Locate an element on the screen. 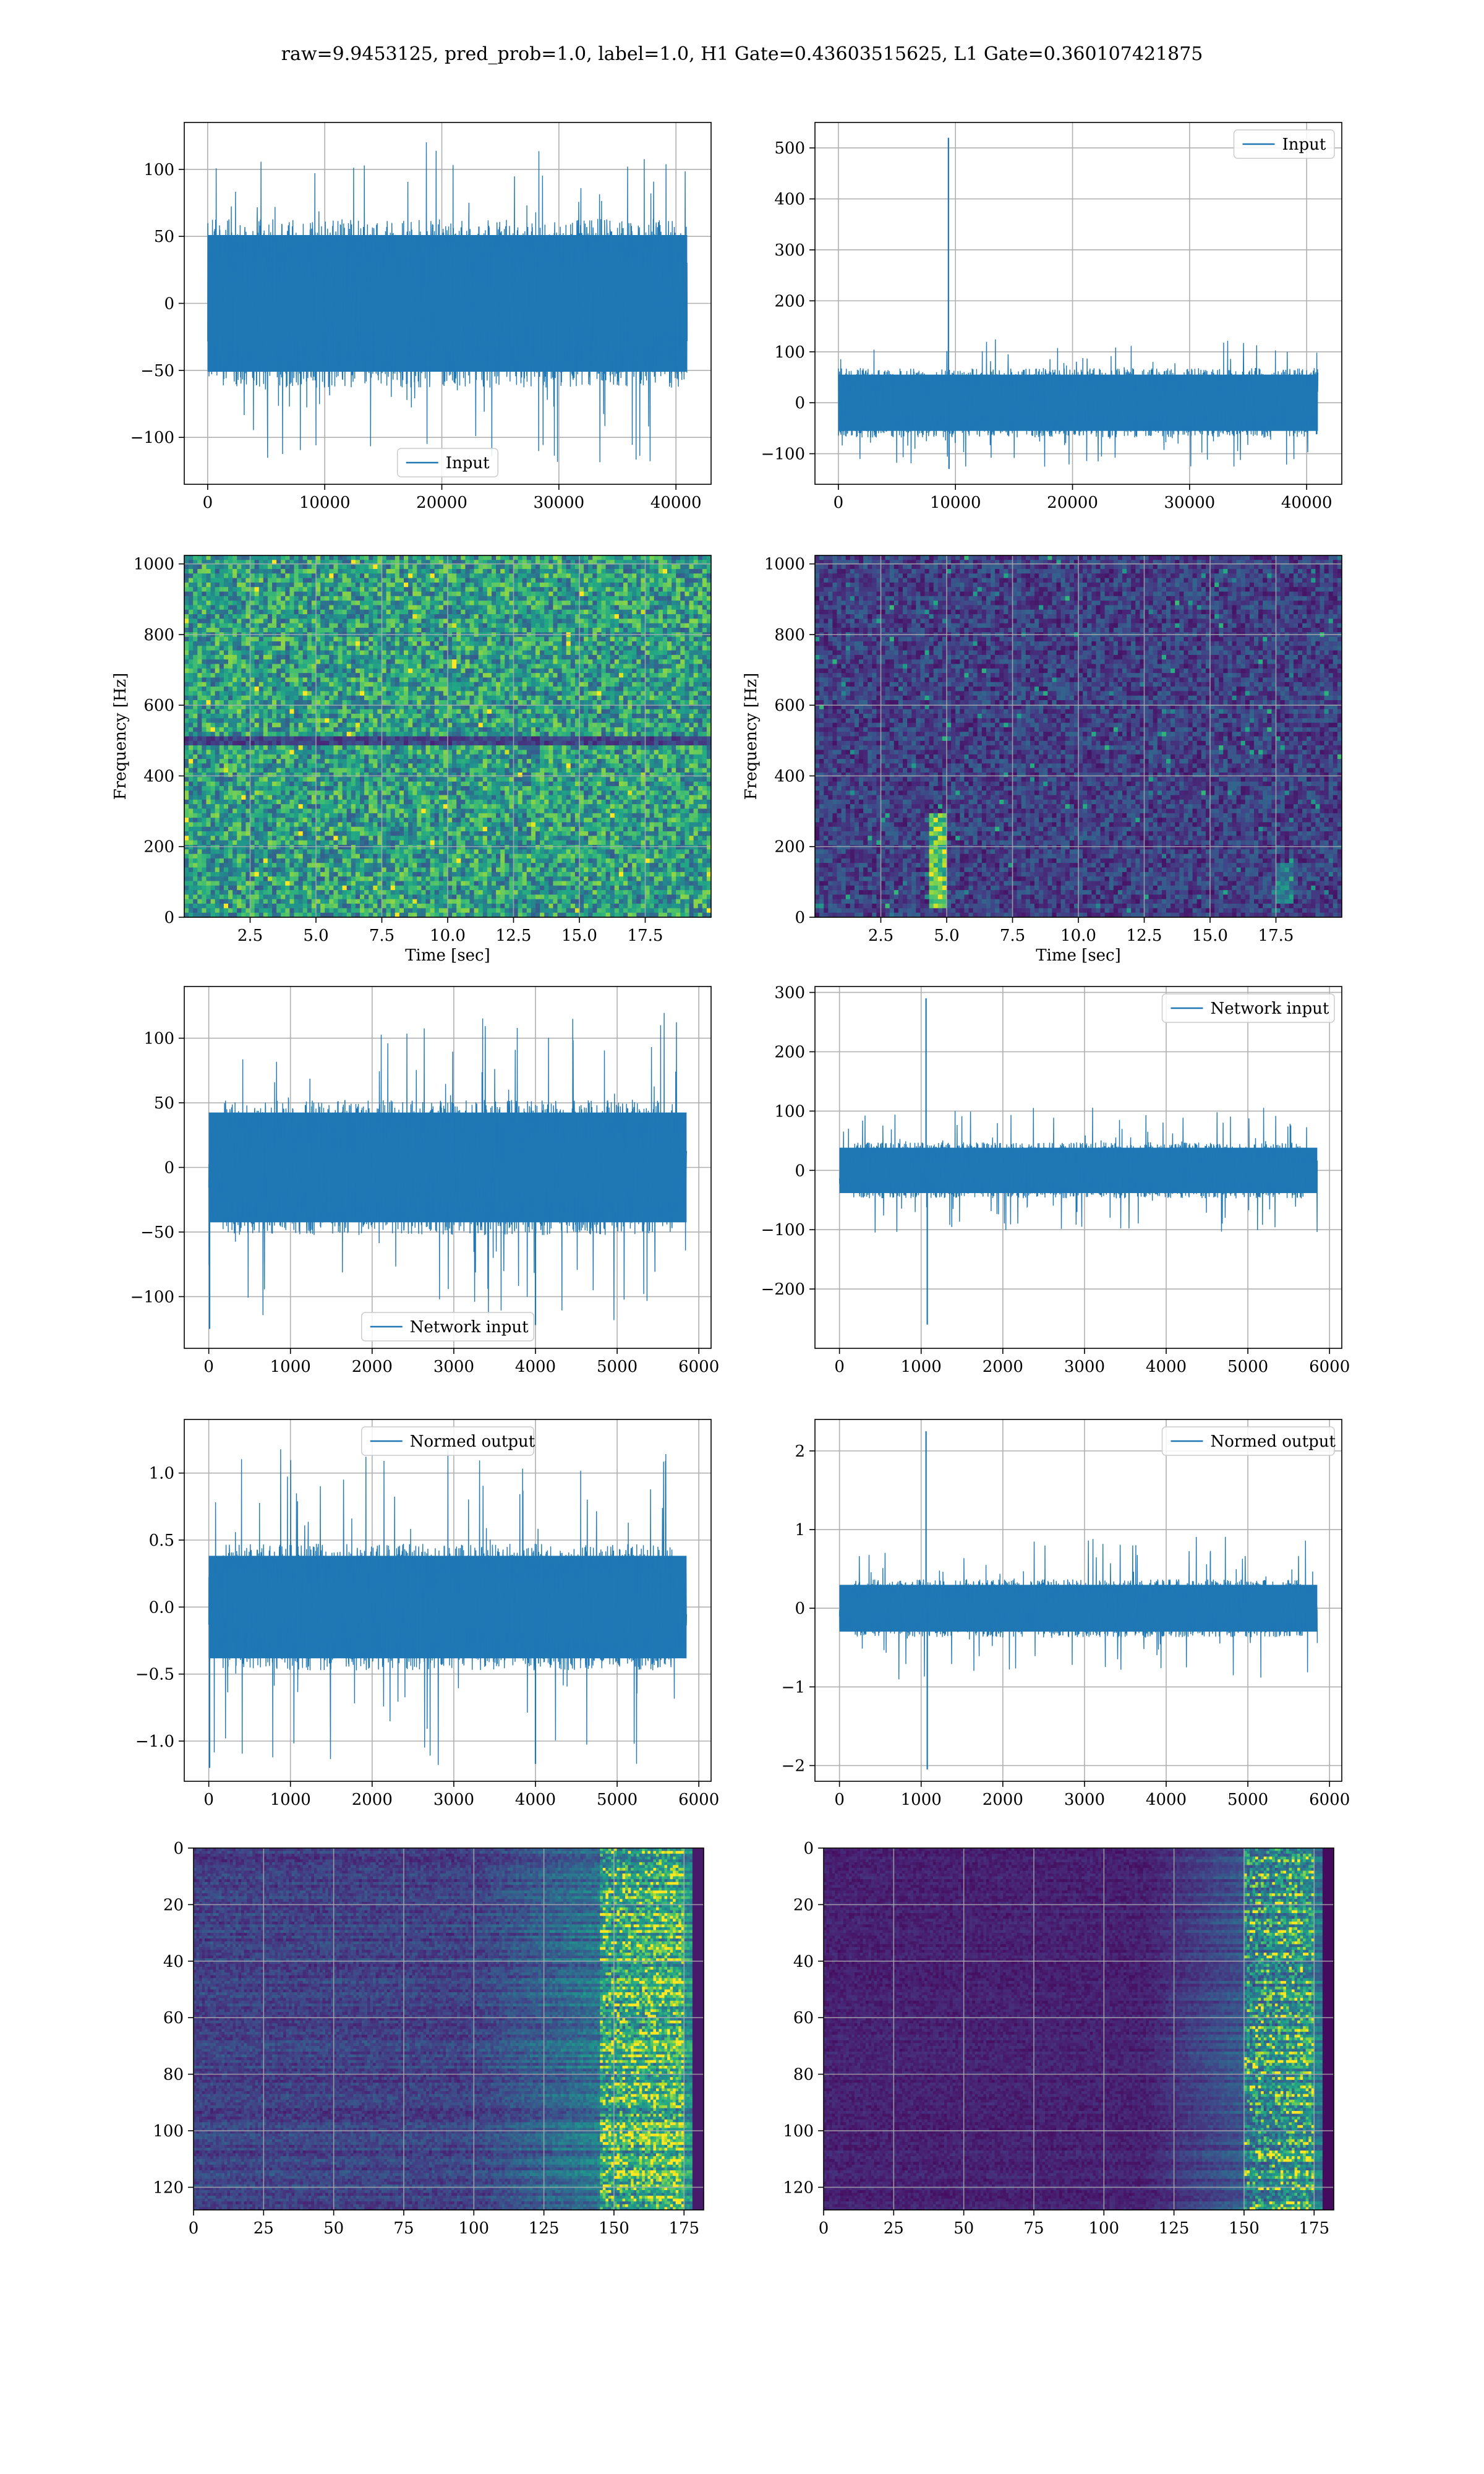 This screenshot has height=2474, width=1484. heatmap-image is located at coordinates (449, 2029).